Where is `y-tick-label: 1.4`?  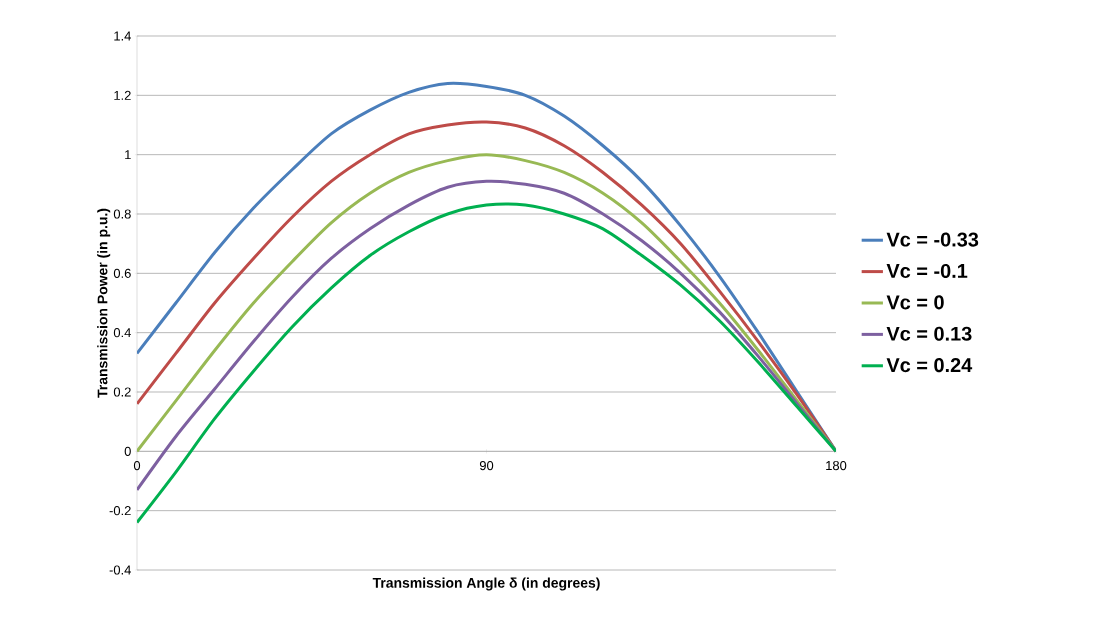 y-tick-label: 1.4 is located at coordinates (122, 36).